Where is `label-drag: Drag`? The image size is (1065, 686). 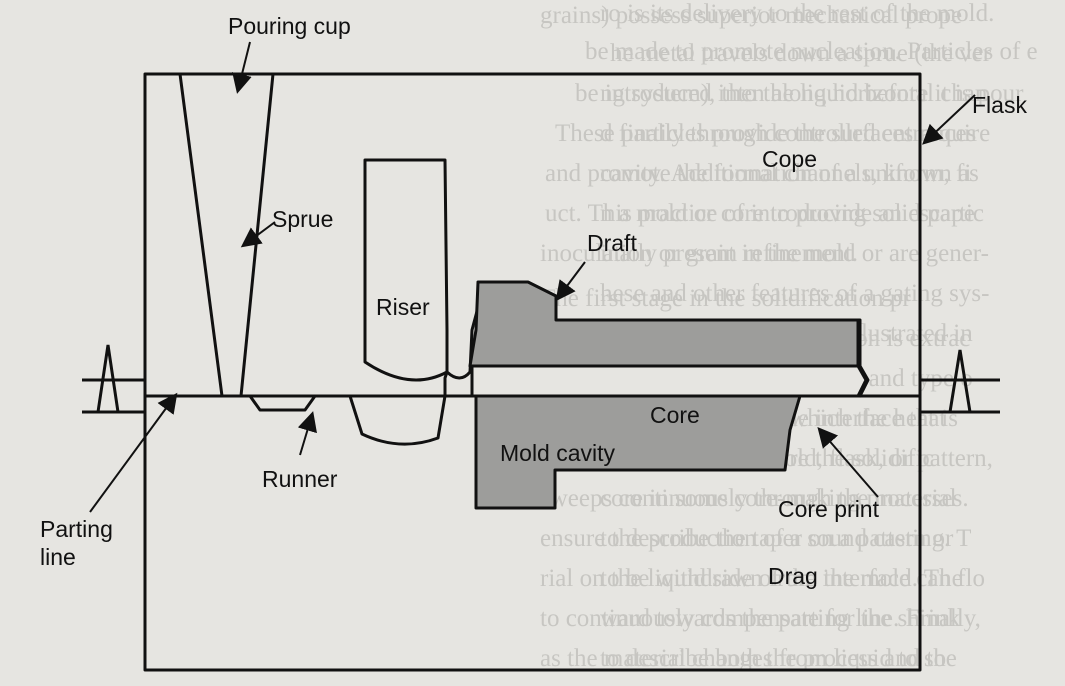 label-drag: Drag is located at coordinates (793, 576).